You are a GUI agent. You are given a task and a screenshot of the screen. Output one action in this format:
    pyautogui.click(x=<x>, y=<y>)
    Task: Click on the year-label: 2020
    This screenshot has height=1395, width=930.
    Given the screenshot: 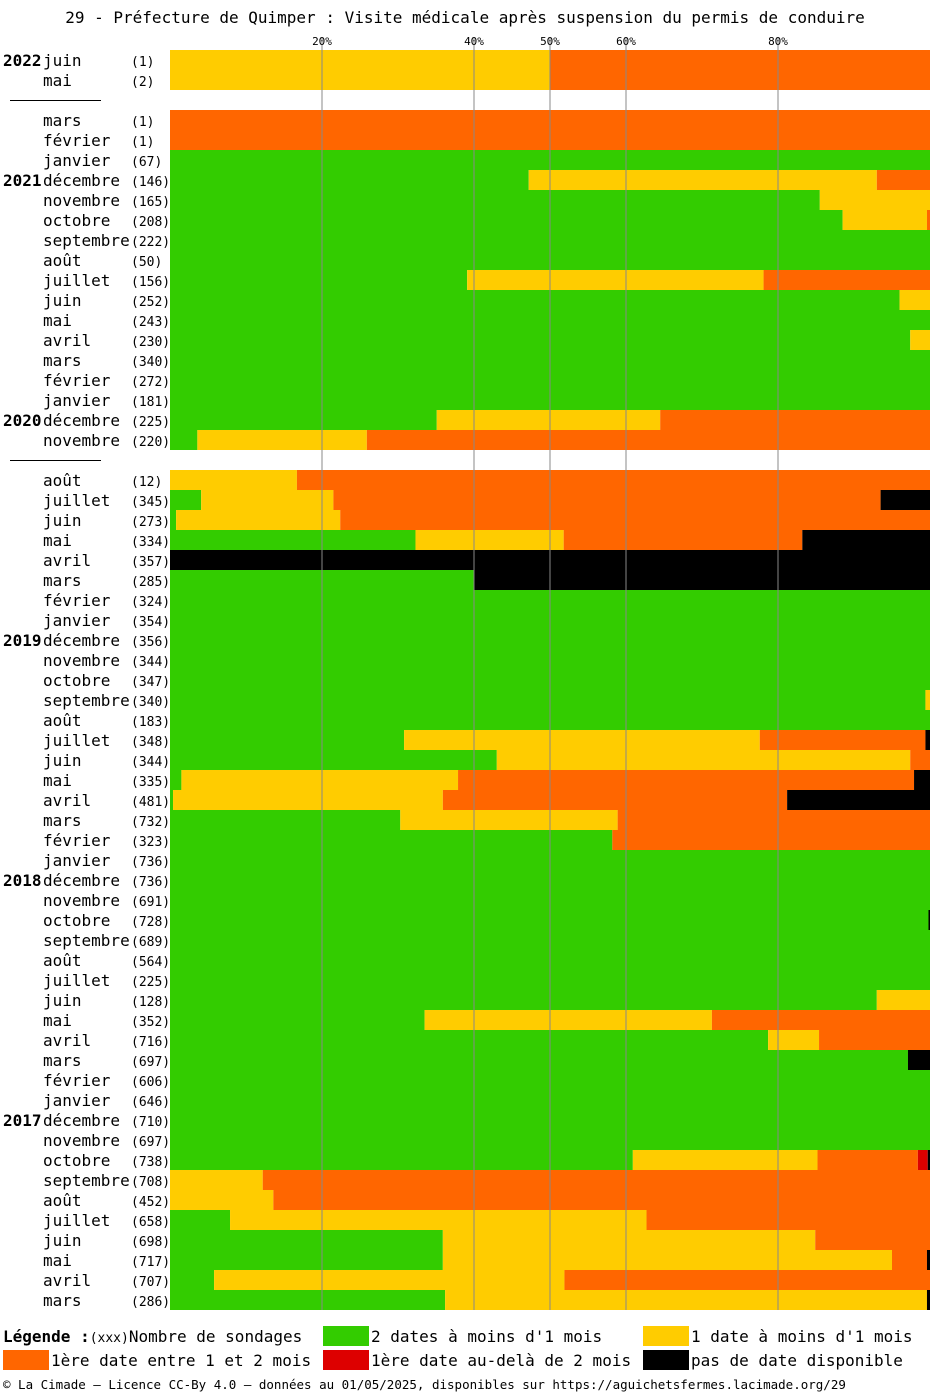 What is the action you would take?
    pyautogui.click(x=22, y=420)
    